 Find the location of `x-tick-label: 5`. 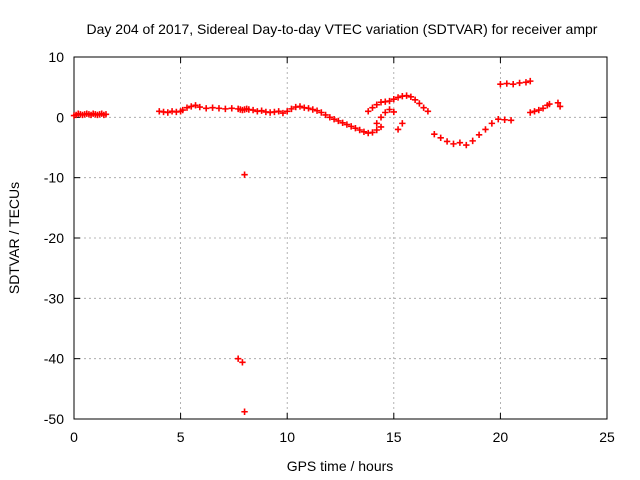

x-tick-label: 5 is located at coordinates (181, 437).